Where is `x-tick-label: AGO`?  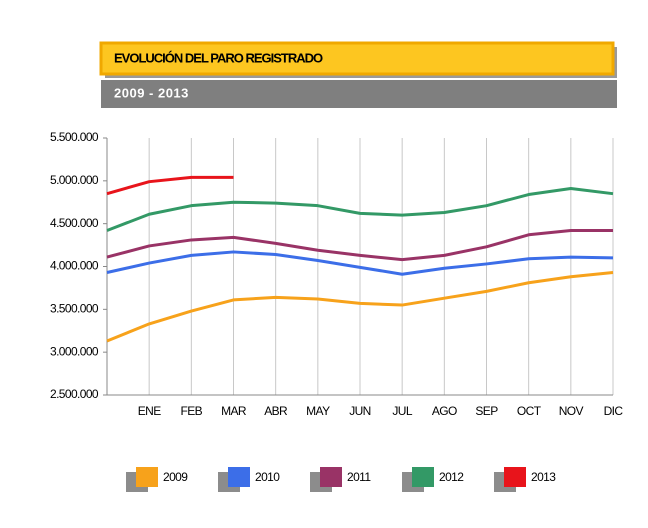
x-tick-label: AGO is located at coordinates (444, 411).